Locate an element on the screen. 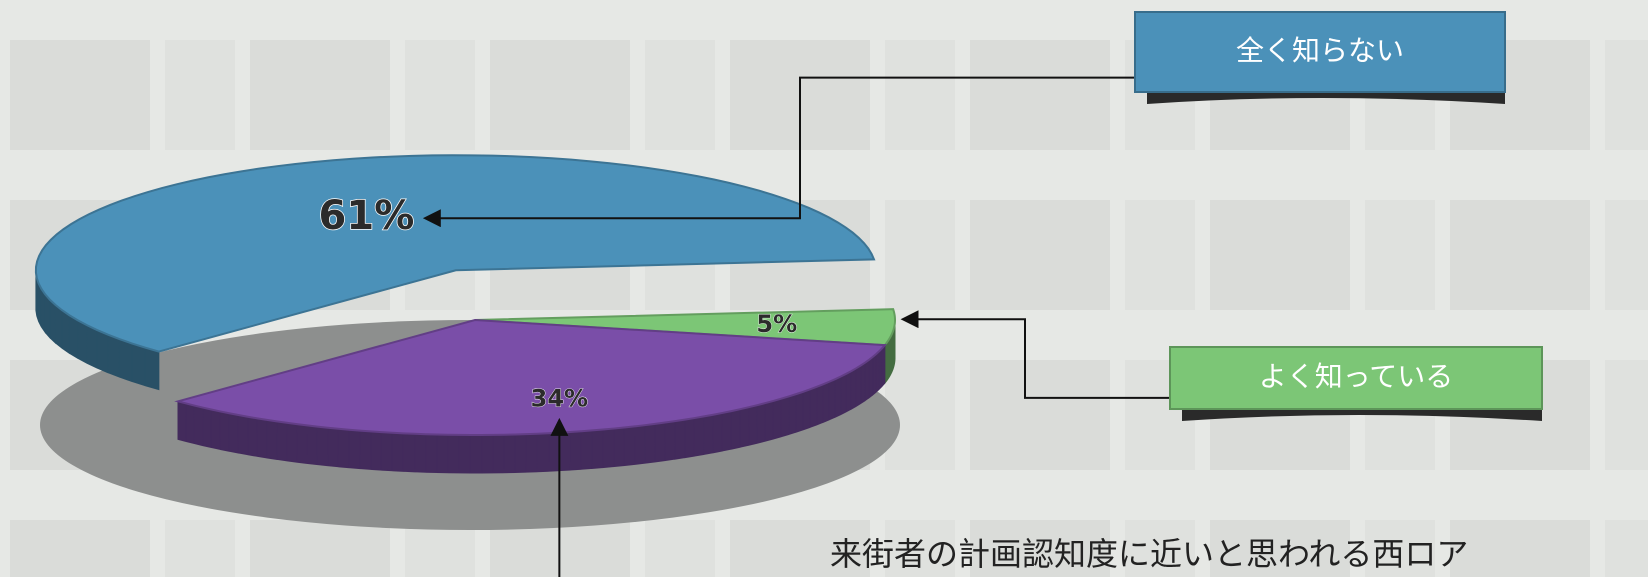 The image size is (1648, 577). legend-label: 全く知らない is located at coordinates (1320, 50).